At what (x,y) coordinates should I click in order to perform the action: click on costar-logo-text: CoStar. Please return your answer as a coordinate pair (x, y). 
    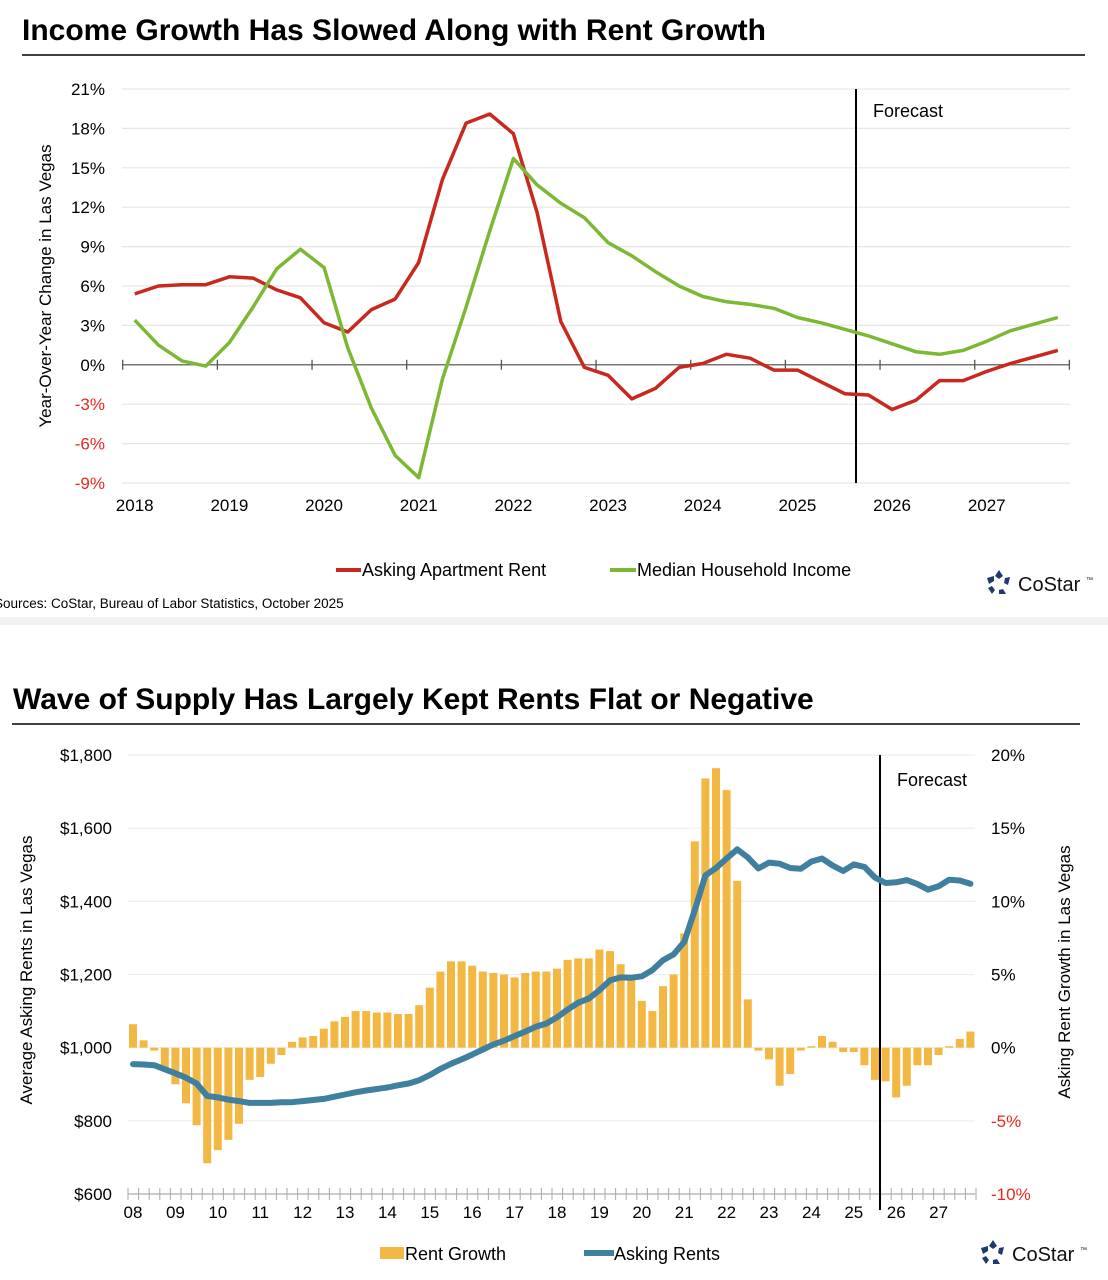
    Looking at the image, I should click on (1049, 585).